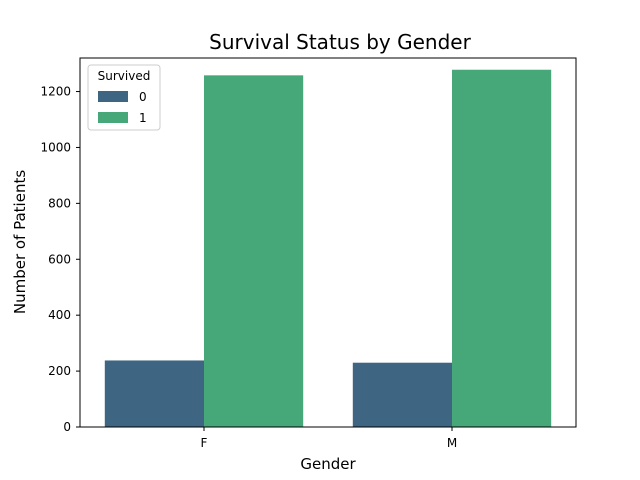  Describe the element at coordinates (340, 42) in the screenshot. I see `chart-title: Survival Status by Gender` at that location.